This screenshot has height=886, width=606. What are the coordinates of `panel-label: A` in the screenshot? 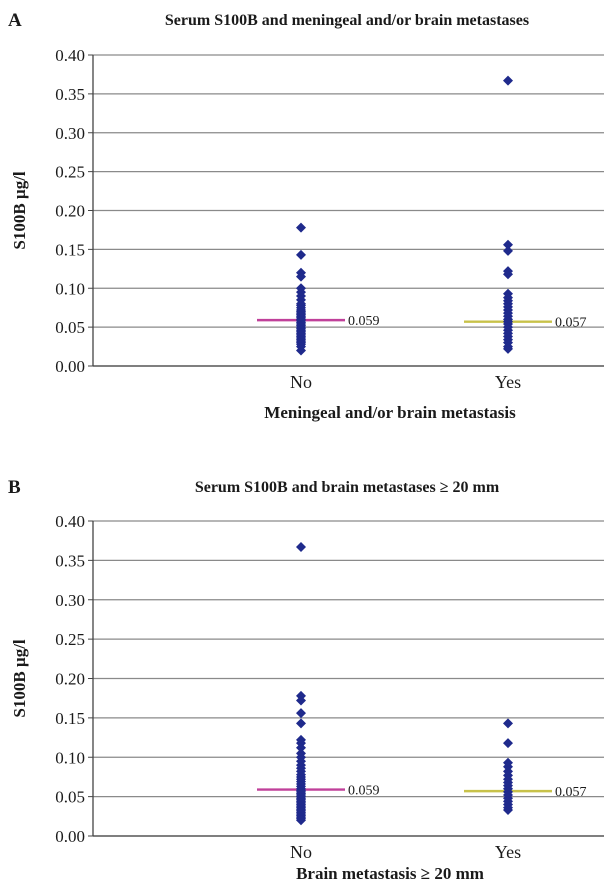 It's located at (15, 20).